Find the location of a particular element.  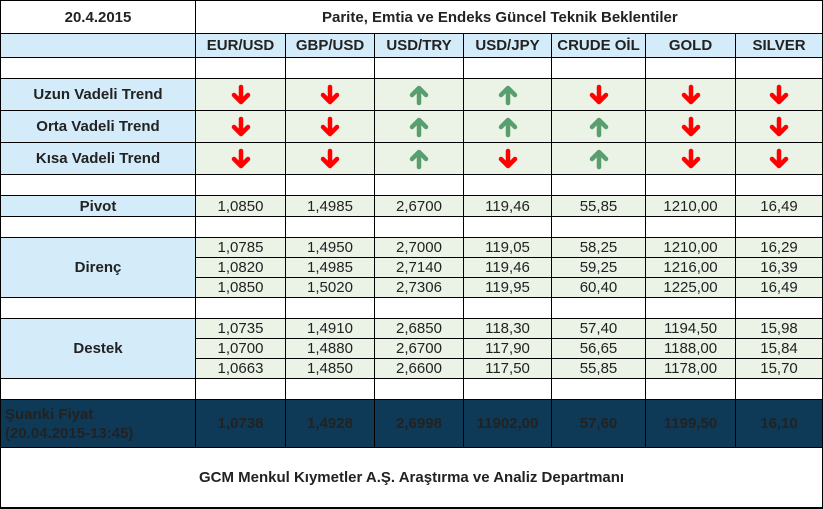

pivot-value: 55,85 is located at coordinates (598, 206).